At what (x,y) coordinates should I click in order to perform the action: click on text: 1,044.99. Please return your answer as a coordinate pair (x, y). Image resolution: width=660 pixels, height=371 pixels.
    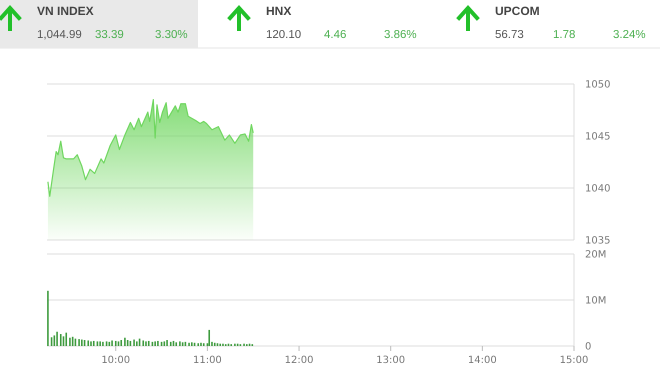
    Looking at the image, I should click on (59, 35).